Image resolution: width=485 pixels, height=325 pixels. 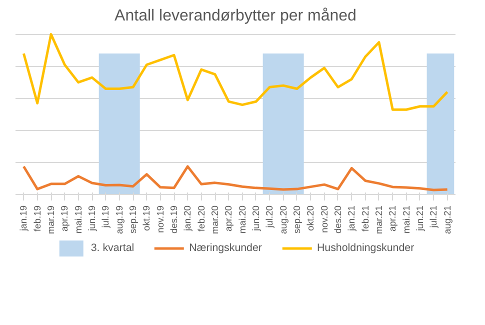 I want to click on x-tick-label: jul.20, so click(x=269, y=217).